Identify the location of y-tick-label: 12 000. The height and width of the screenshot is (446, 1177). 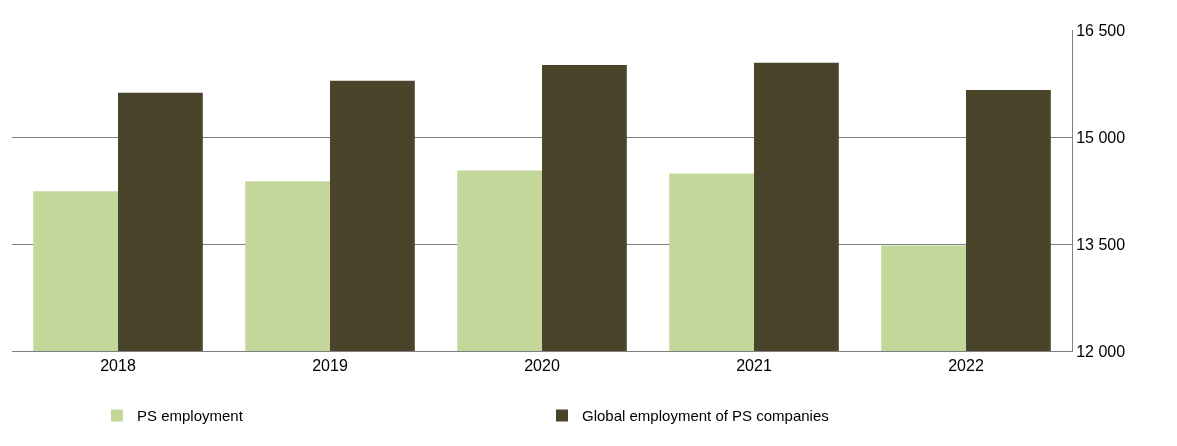
(1101, 351).